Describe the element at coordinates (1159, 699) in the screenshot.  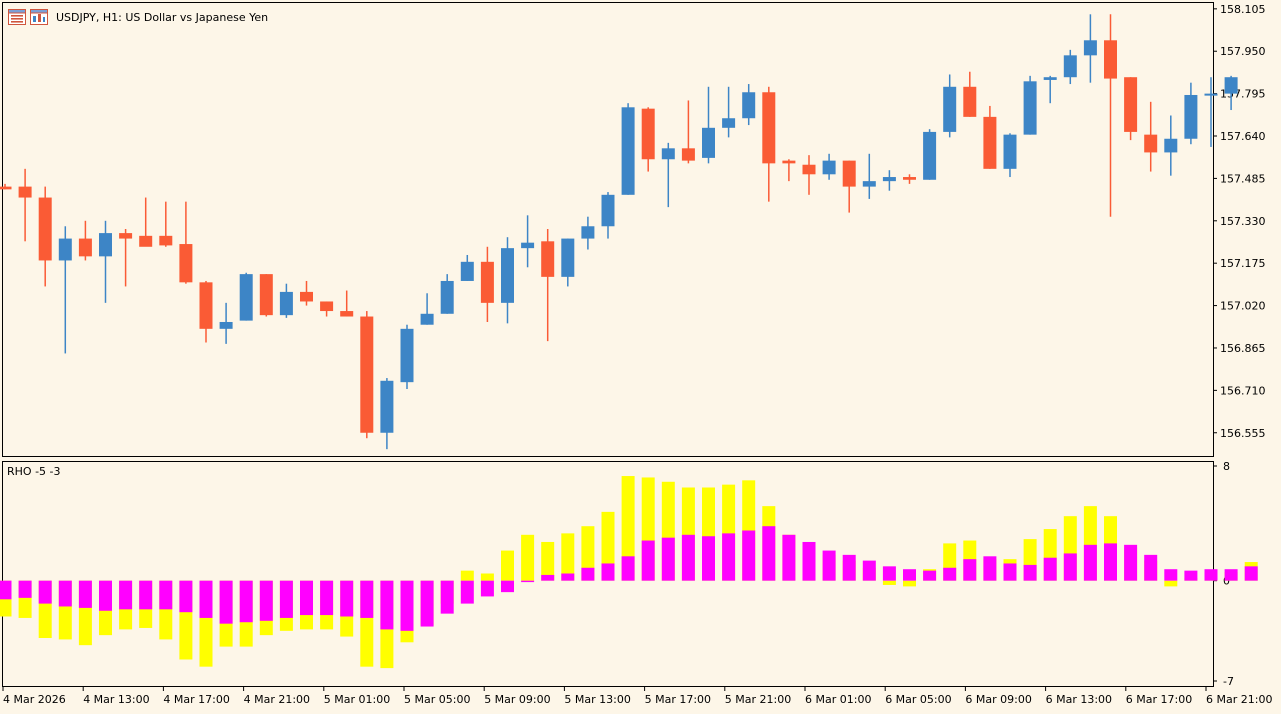
I see `time-tick-label: 6 Mar 17:00` at that location.